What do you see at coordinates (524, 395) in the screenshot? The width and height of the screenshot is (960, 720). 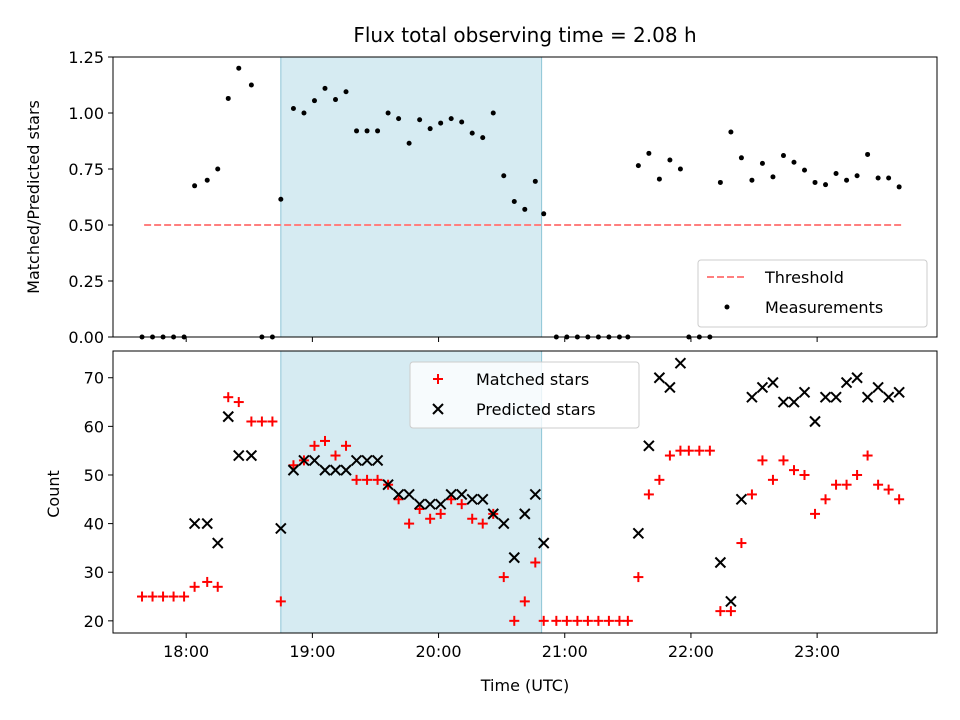 I see `bottom-legend-frame` at bounding box center [524, 395].